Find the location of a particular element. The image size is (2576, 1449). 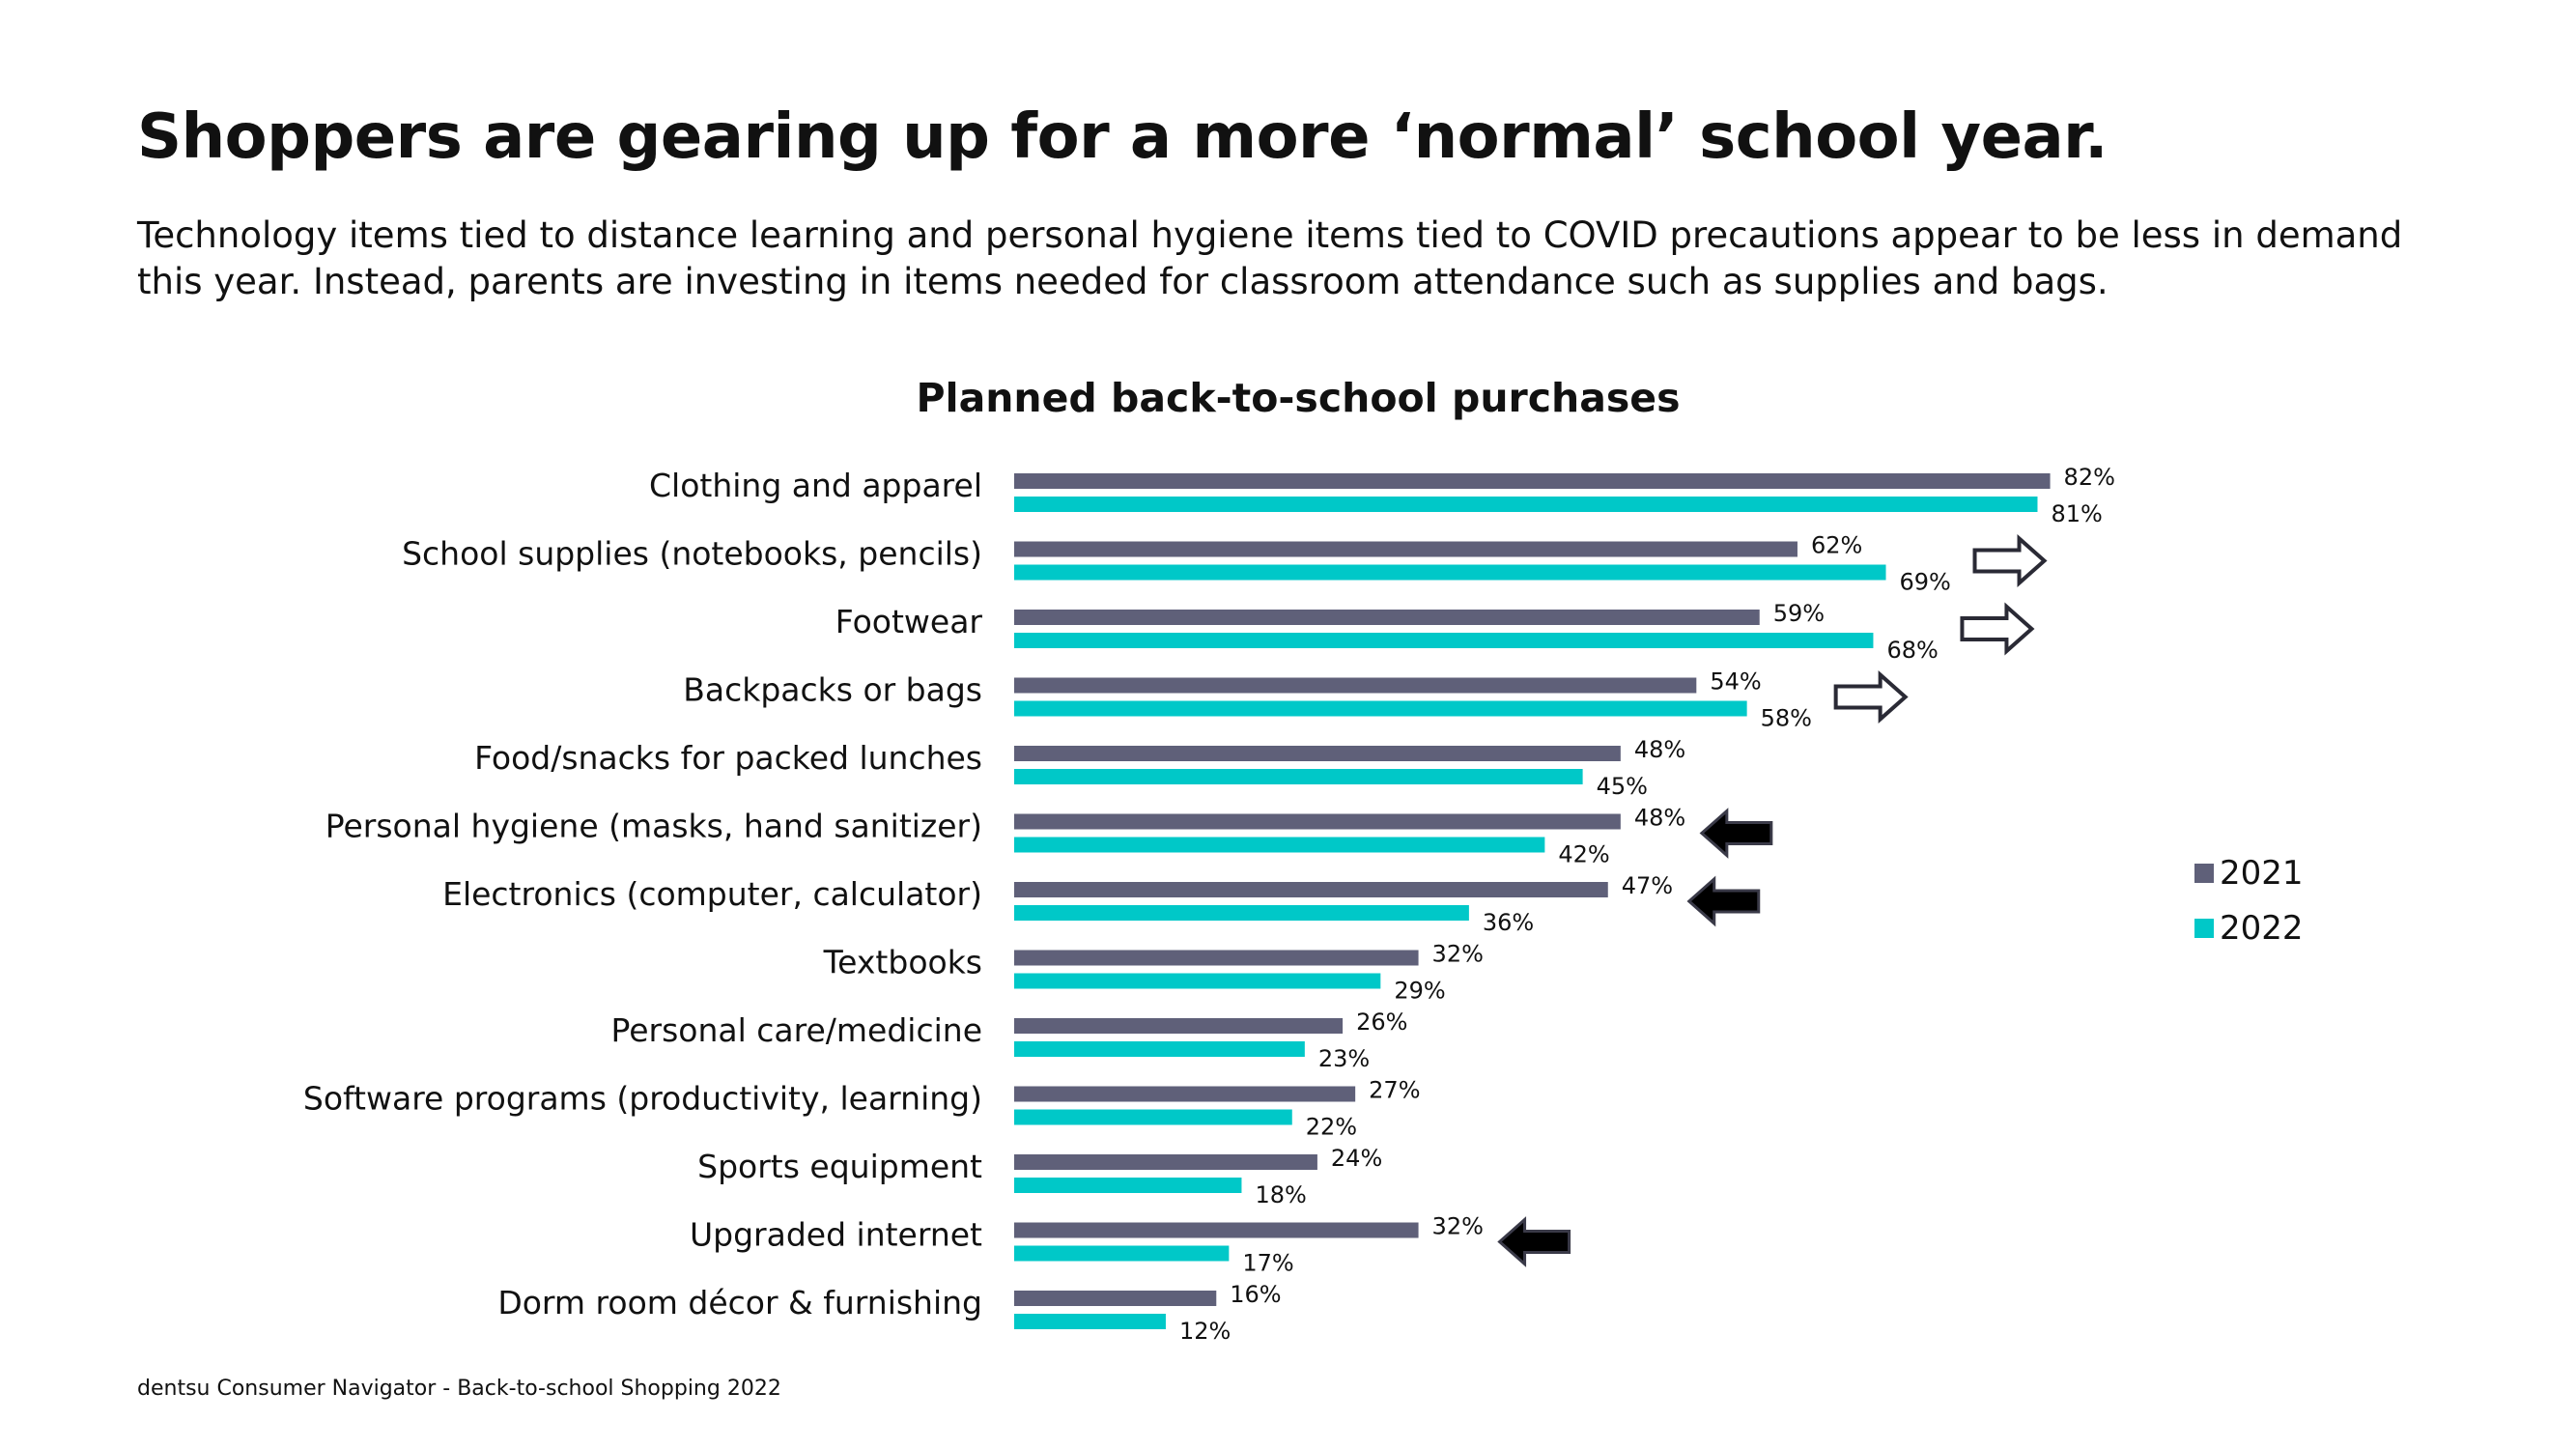

category-label: Backpacks or bags is located at coordinates (832, 690).